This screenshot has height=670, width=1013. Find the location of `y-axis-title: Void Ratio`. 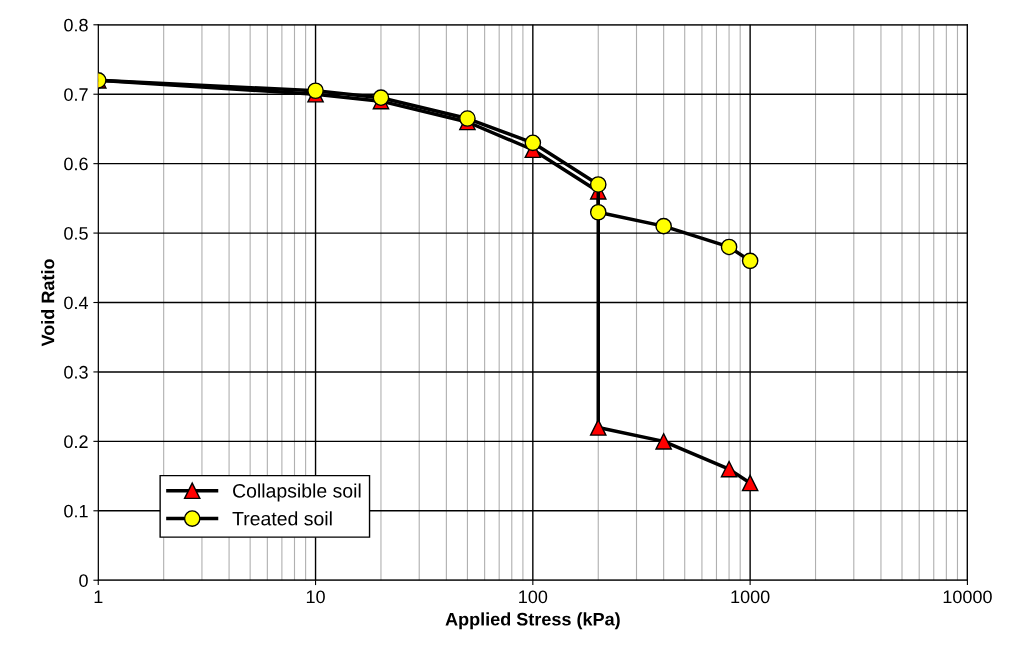

y-axis-title: Void Ratio is located at coordinates (48, 303).